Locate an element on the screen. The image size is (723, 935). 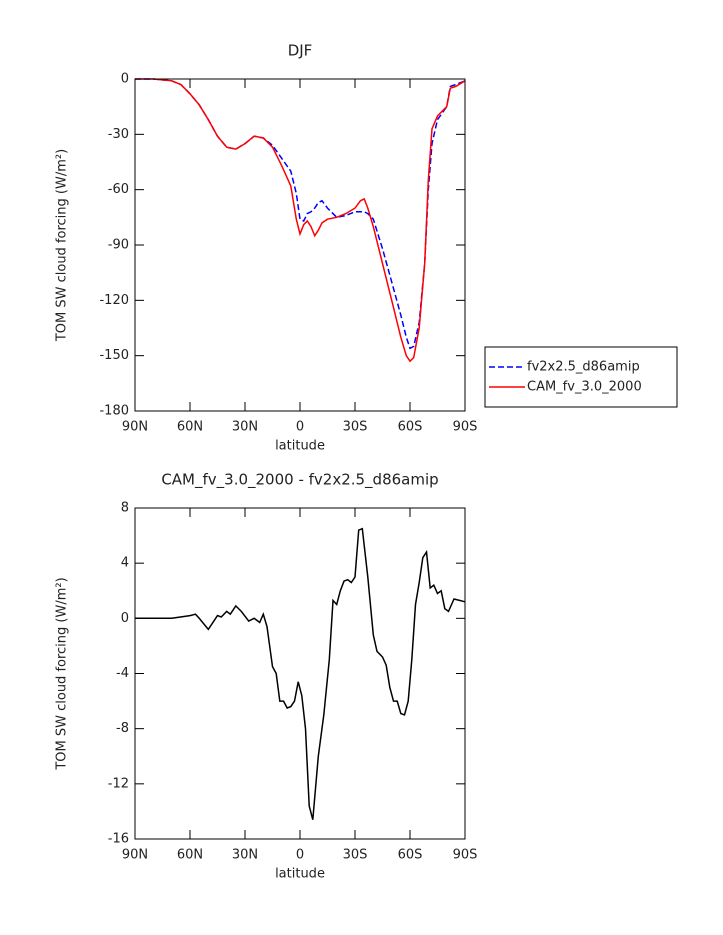
y-tick-label: -120 is located at coordinates (114, 300).